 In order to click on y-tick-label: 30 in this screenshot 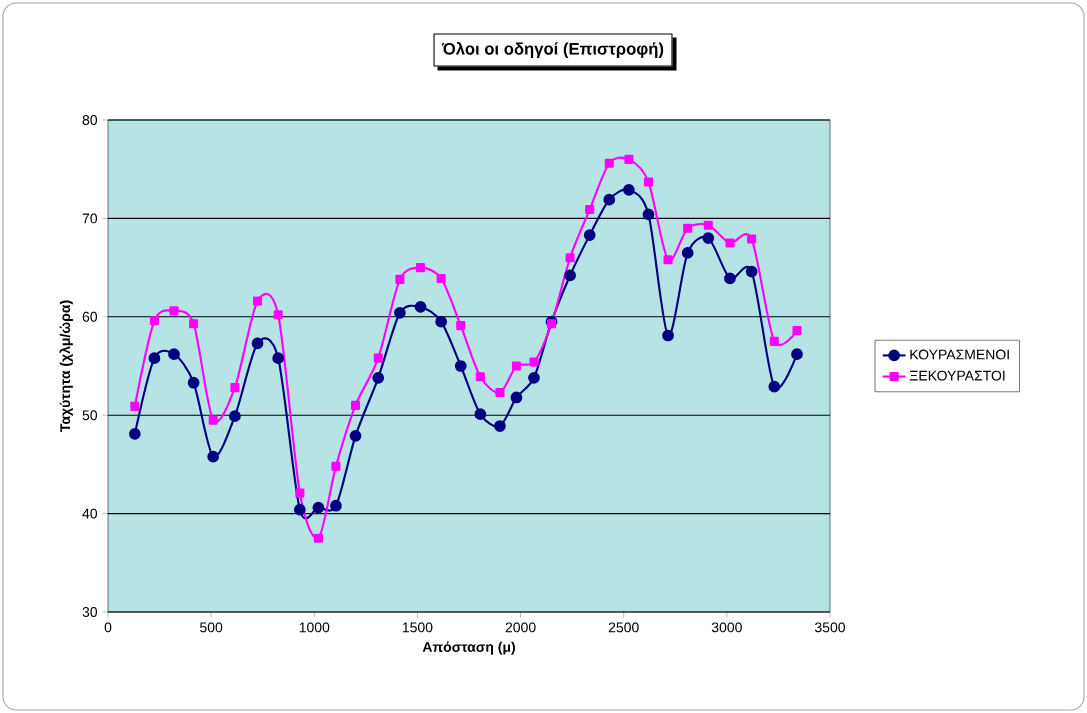, I will do `click(90, 612)`.